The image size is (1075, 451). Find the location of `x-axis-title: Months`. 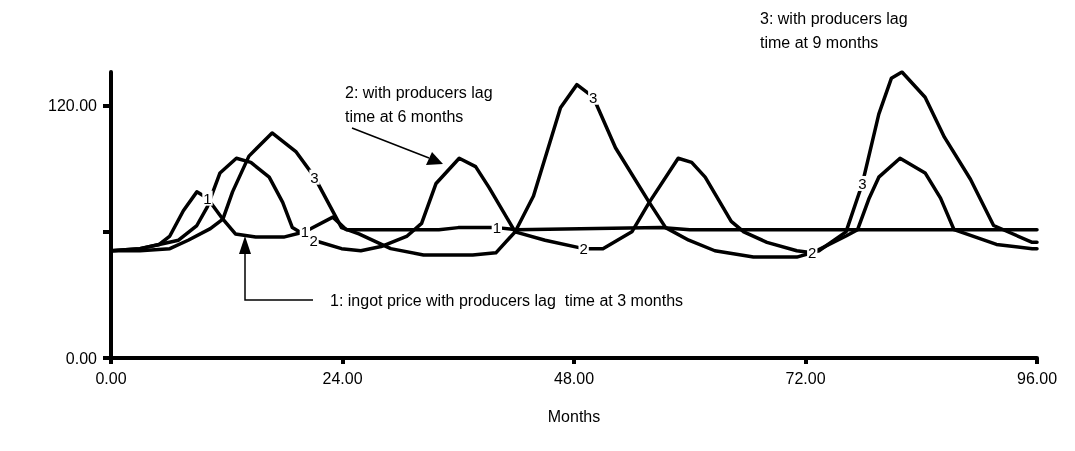

x-axis-title: Months is located at coordinates (574, 416).